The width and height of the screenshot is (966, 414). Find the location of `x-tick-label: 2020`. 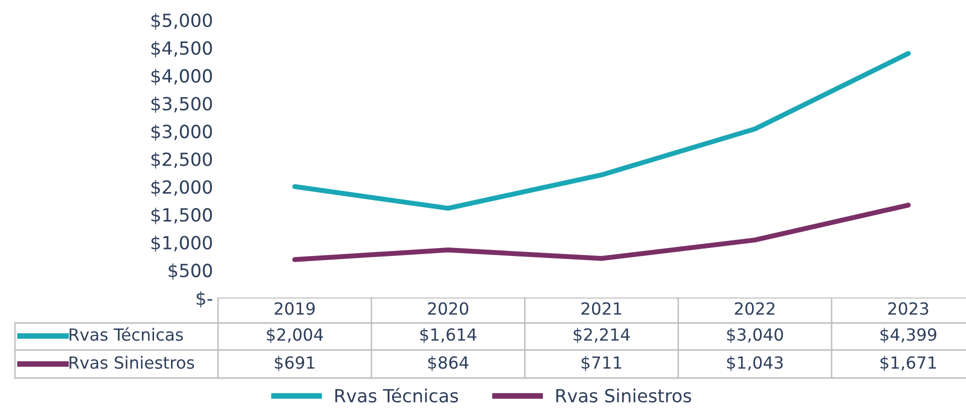

x-tick-label: 2020 is located at coordinates (448, 308).